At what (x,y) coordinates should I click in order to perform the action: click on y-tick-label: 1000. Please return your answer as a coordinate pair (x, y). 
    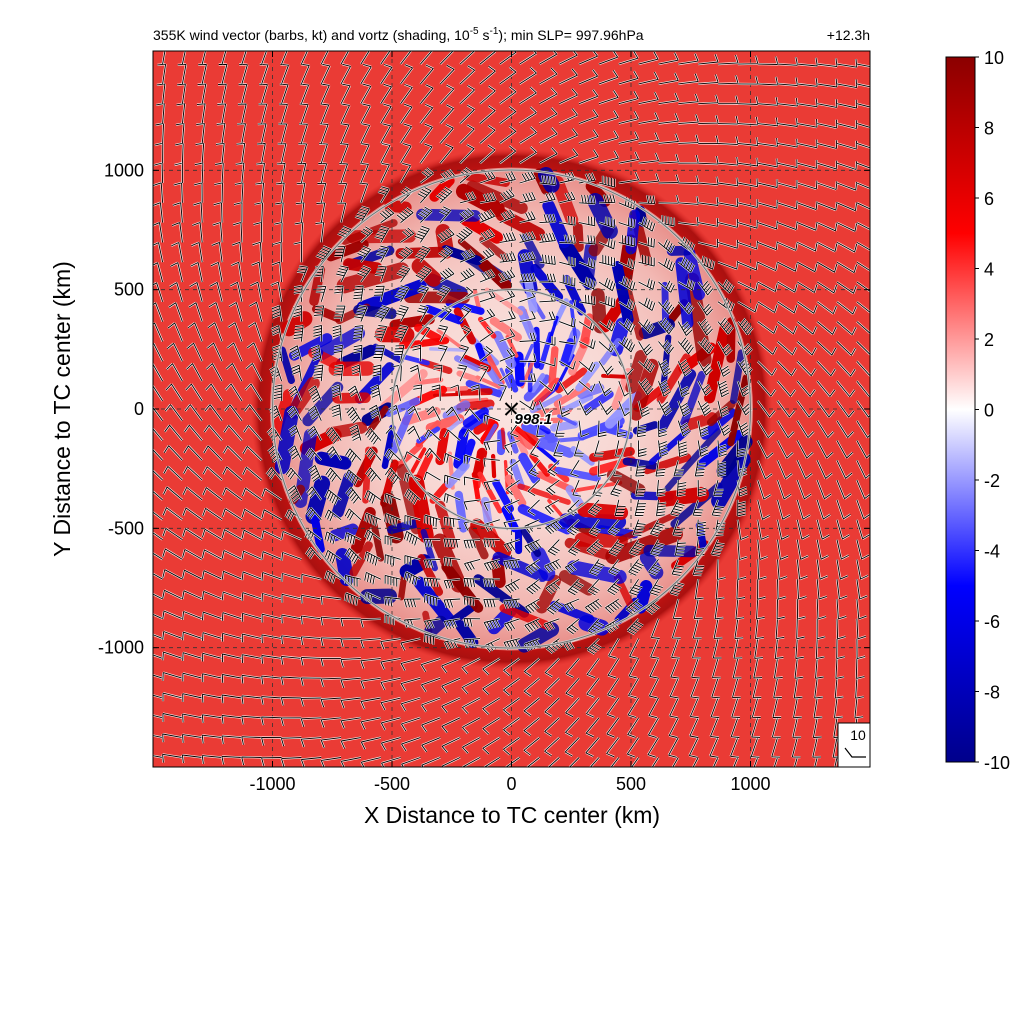
    Looking at the image, I should click on (124, 170).